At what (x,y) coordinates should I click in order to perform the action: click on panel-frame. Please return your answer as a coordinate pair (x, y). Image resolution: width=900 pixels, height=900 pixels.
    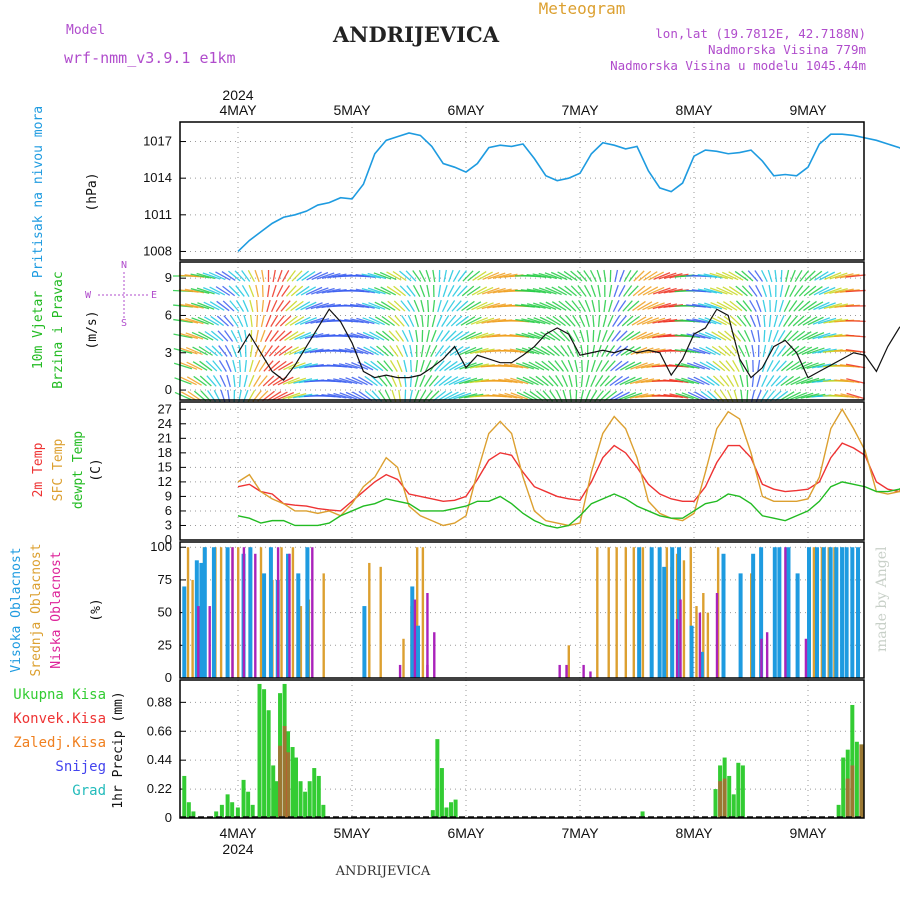
    Looking at the image, I should click on (522, 471).